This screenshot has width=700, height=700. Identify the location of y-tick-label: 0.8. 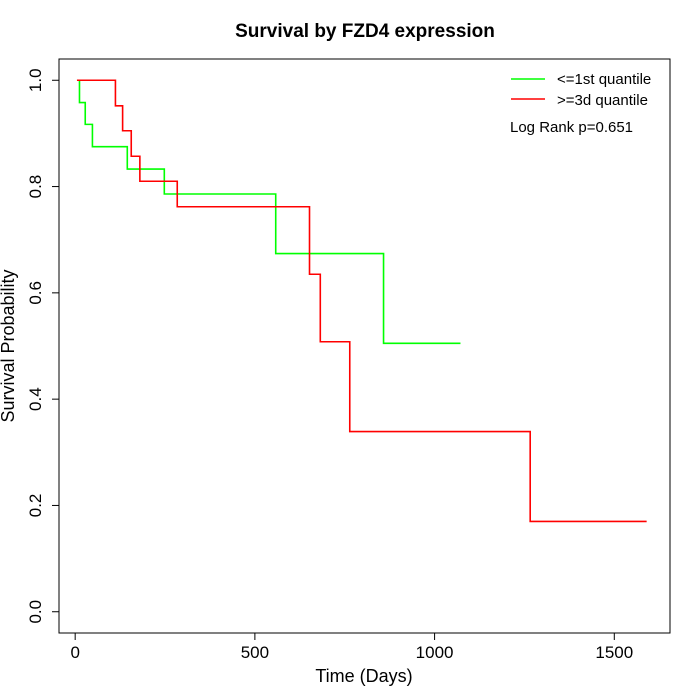
(35, 187).